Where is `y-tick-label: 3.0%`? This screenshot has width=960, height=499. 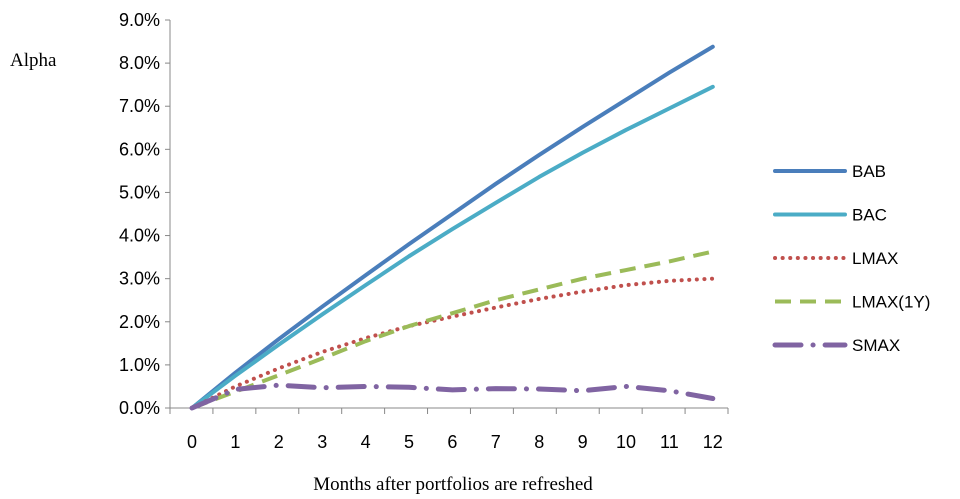 y-tick-label: 3.0% is located at coordinates (139, 279).